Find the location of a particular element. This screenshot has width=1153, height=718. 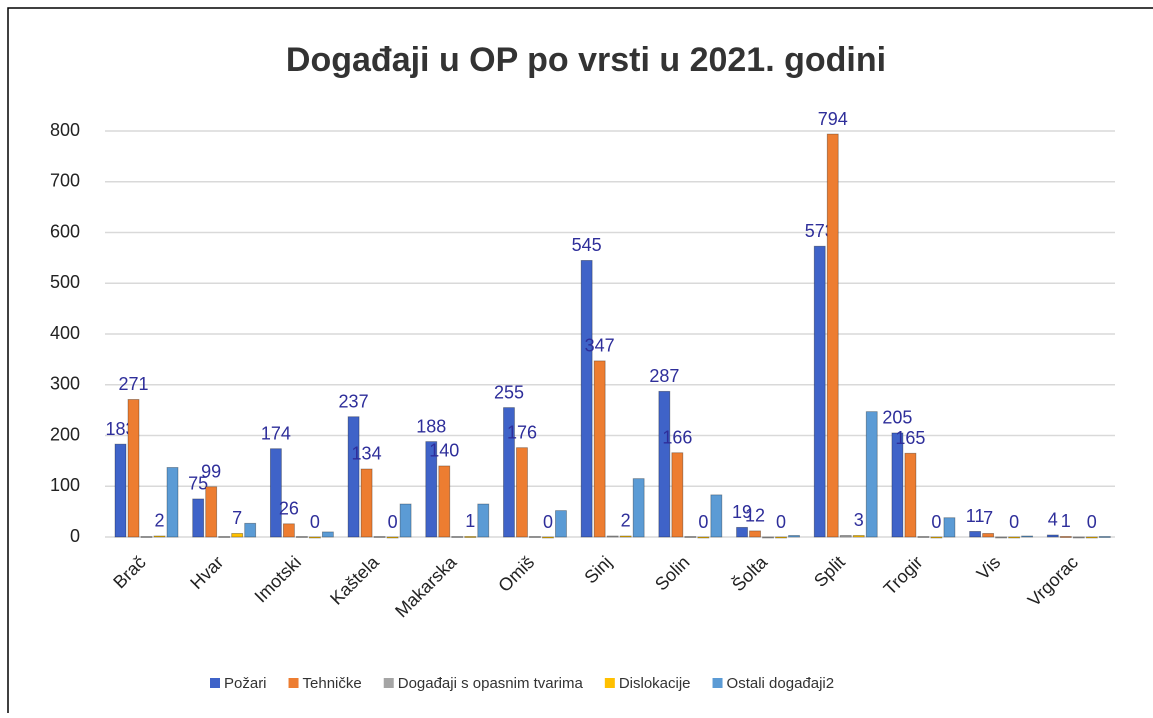

x-tick-label: Sinj is located at coordinates (597, 569).